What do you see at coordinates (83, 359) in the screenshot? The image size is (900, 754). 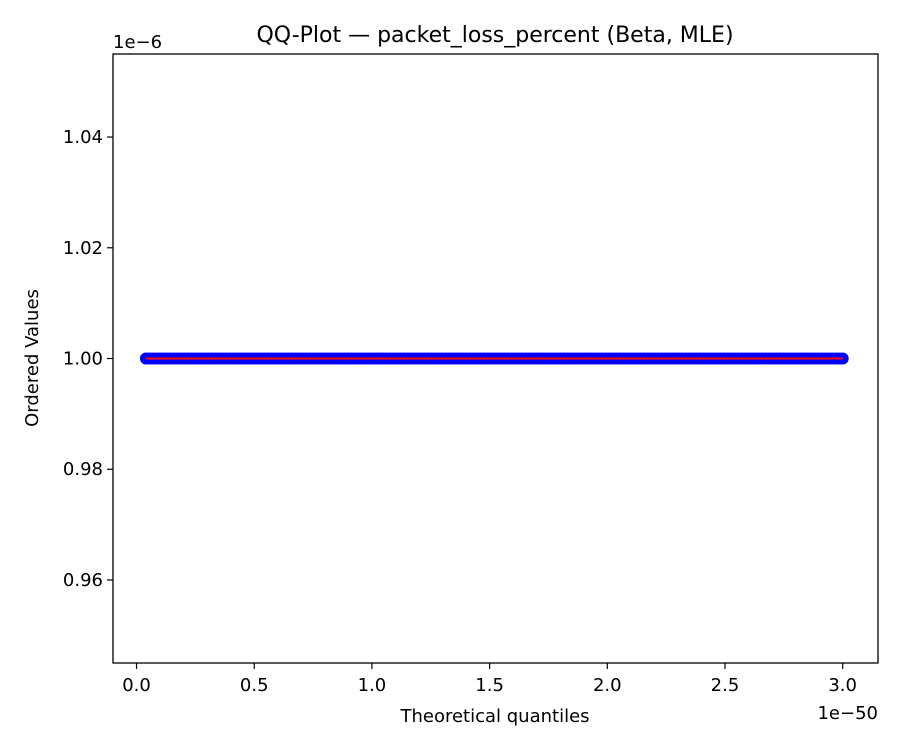 I see `y-tick-label: 1.00` at bounding box center [83, 359].